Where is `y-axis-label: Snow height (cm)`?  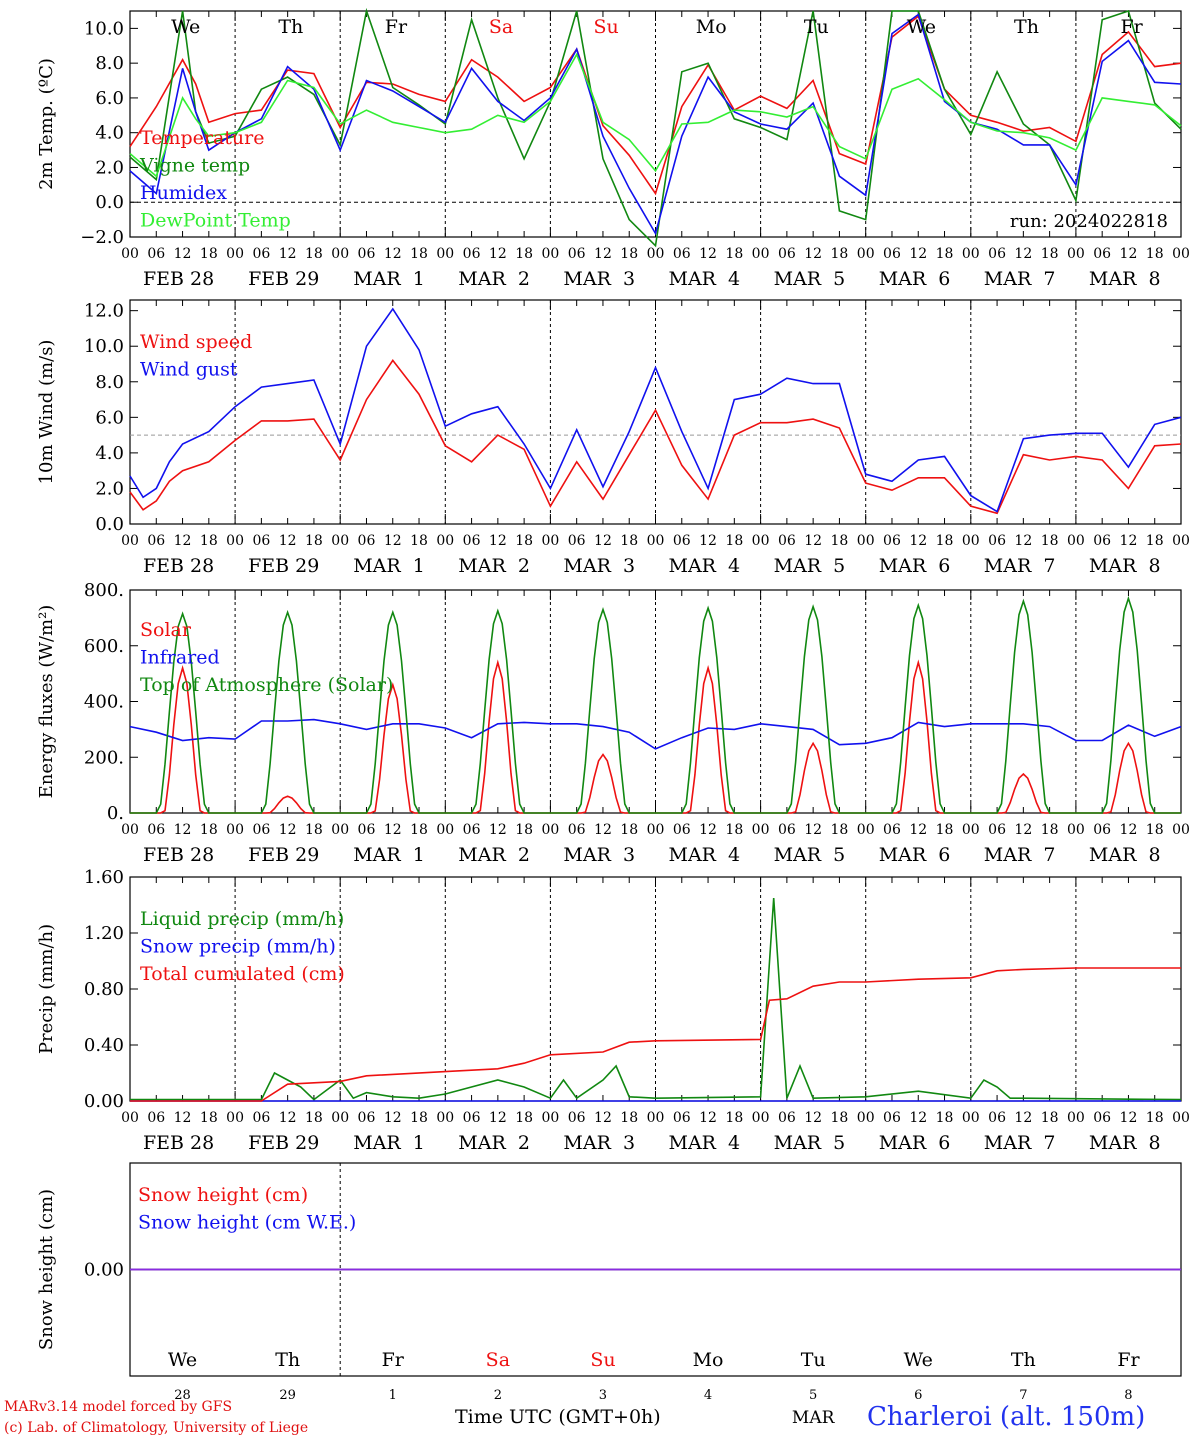
y-axis-label: Snow height (cm) is located at coordinates (46, 1269).